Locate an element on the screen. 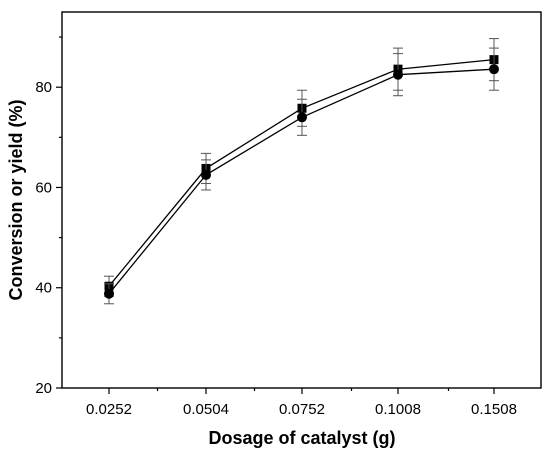 Image resolution: width=550 pixels, height=454 pixels. x-axis-ticks: 0.0252 0.0504 0.0752 0.1008 0.1508 is located at coordinates (301, 403).